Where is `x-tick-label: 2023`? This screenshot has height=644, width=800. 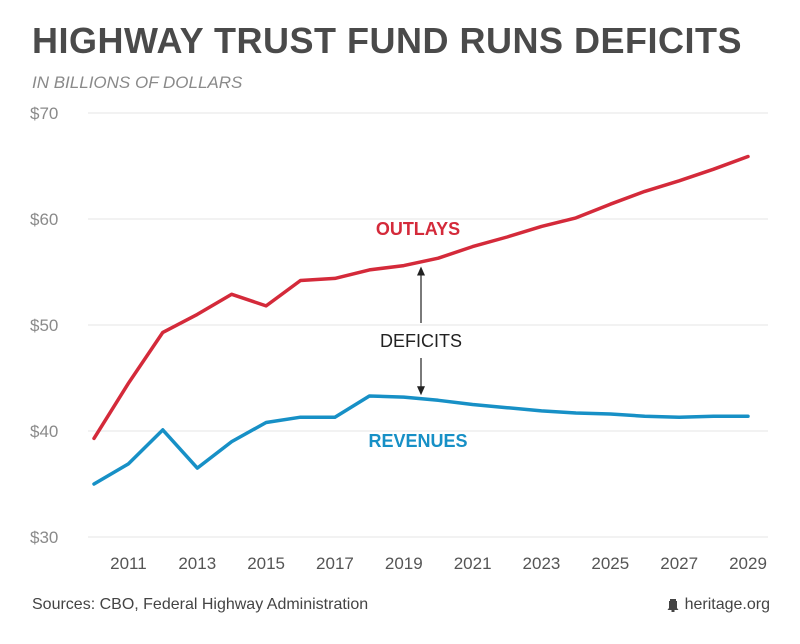 x-tick-label: 2023 is located at coordinates (542, 563).